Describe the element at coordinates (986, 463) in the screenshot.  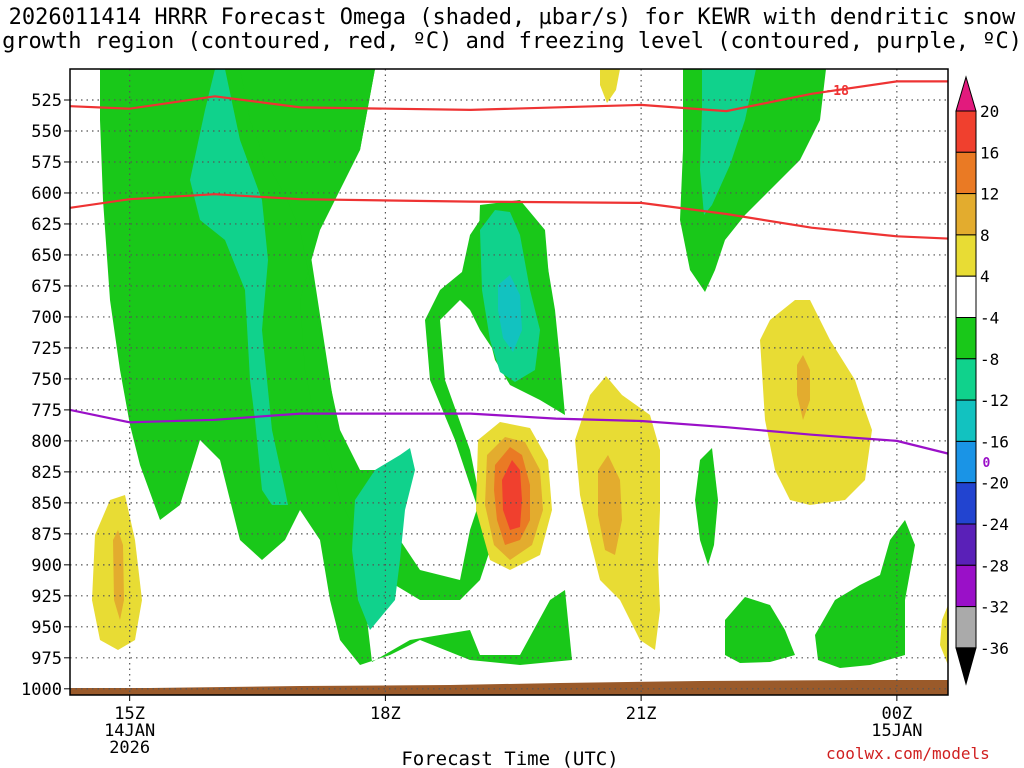
I see `contour-label: 0` at that location.